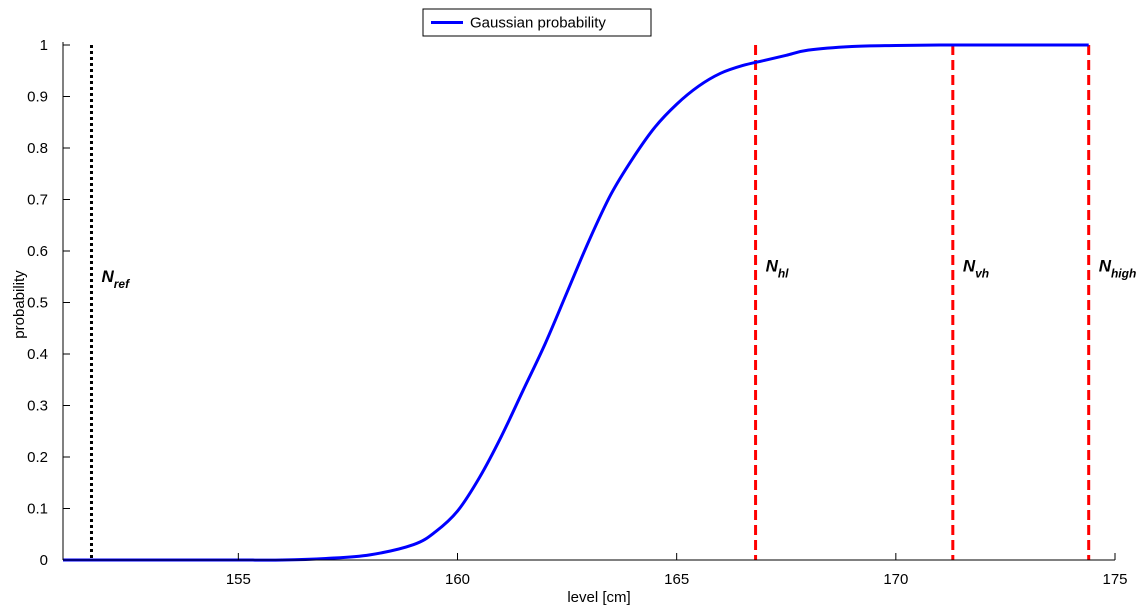  Describe the element at coordinates (895, 579) in the screenshot. I see `x-tick-label: 170` at that location.